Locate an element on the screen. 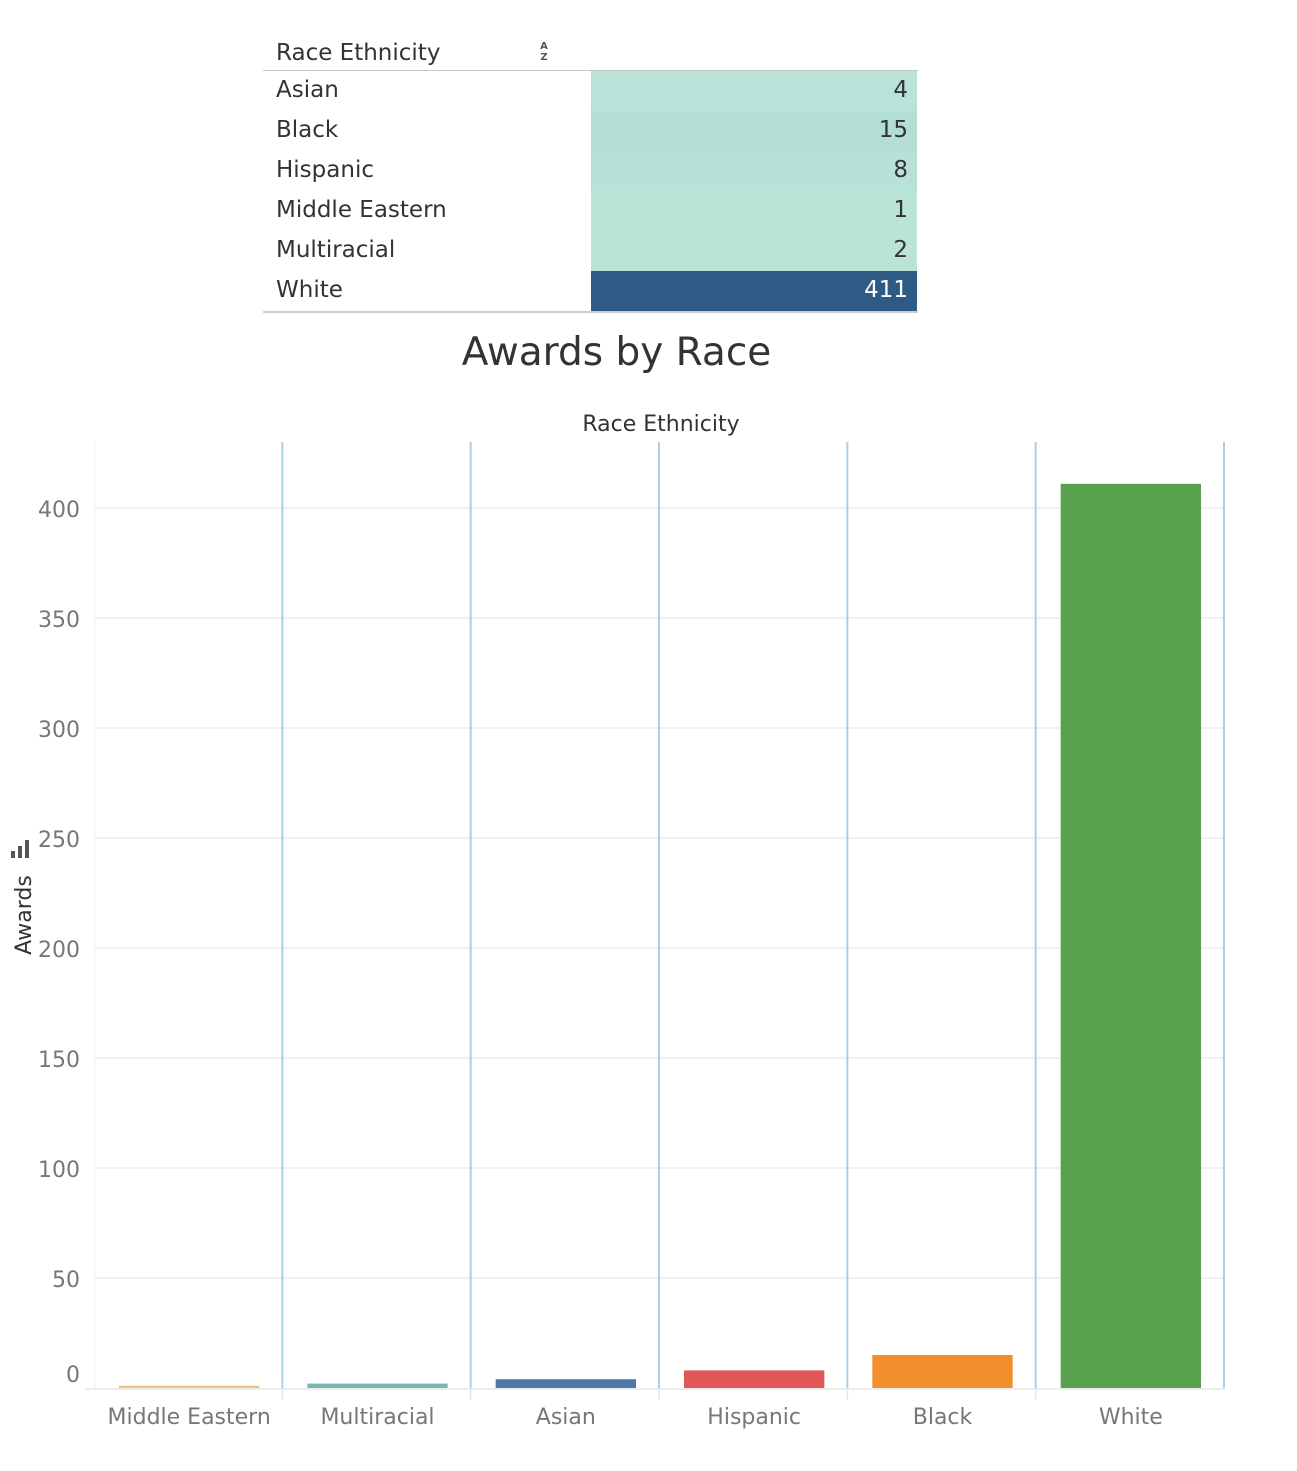 The width and height of the screenshot is (1297, 1471). bar-hispanic is located at coordinates (754, 1379).